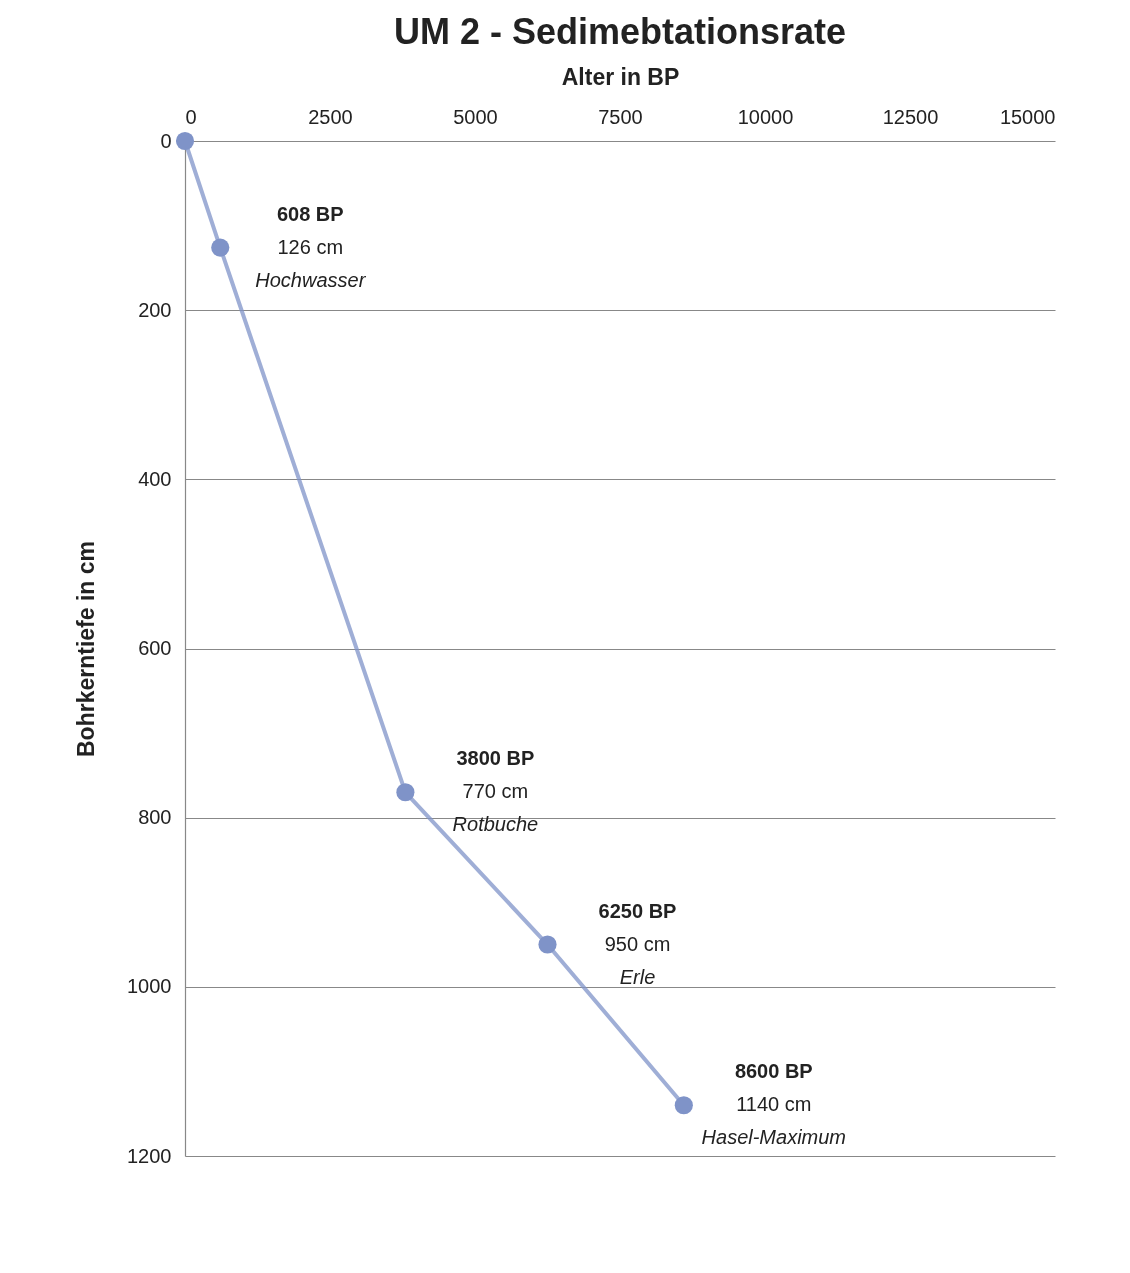 This screenshot has height=1273, width=1130. What do you see at coordinates (620, 31) in the screenshot?
I see `chart-title: UM 2 - Sedimebtationsrate` at bounding box center [620, 31].